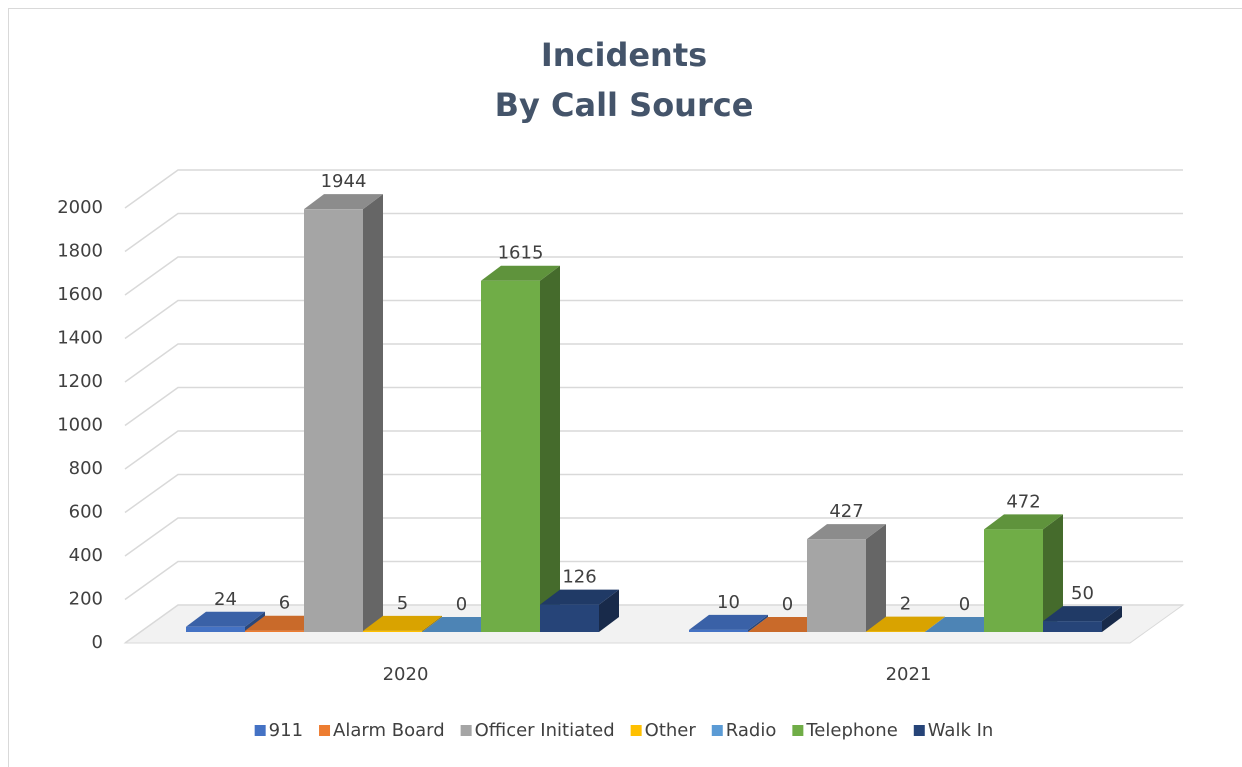  I want to click on y-tick-label: 200, so click(86, 599).